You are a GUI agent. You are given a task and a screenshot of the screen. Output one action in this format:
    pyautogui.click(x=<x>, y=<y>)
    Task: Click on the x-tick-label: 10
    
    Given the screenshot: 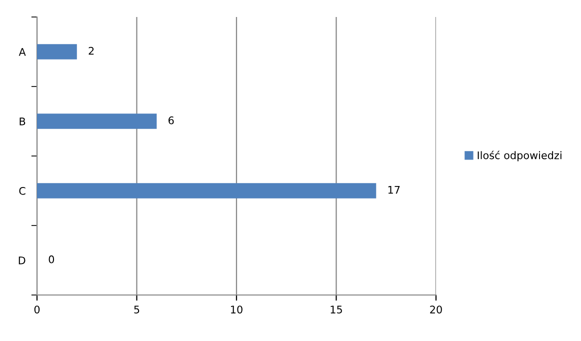 What is the action you would take?
    pyautogui.click(x=236, y=310)
    